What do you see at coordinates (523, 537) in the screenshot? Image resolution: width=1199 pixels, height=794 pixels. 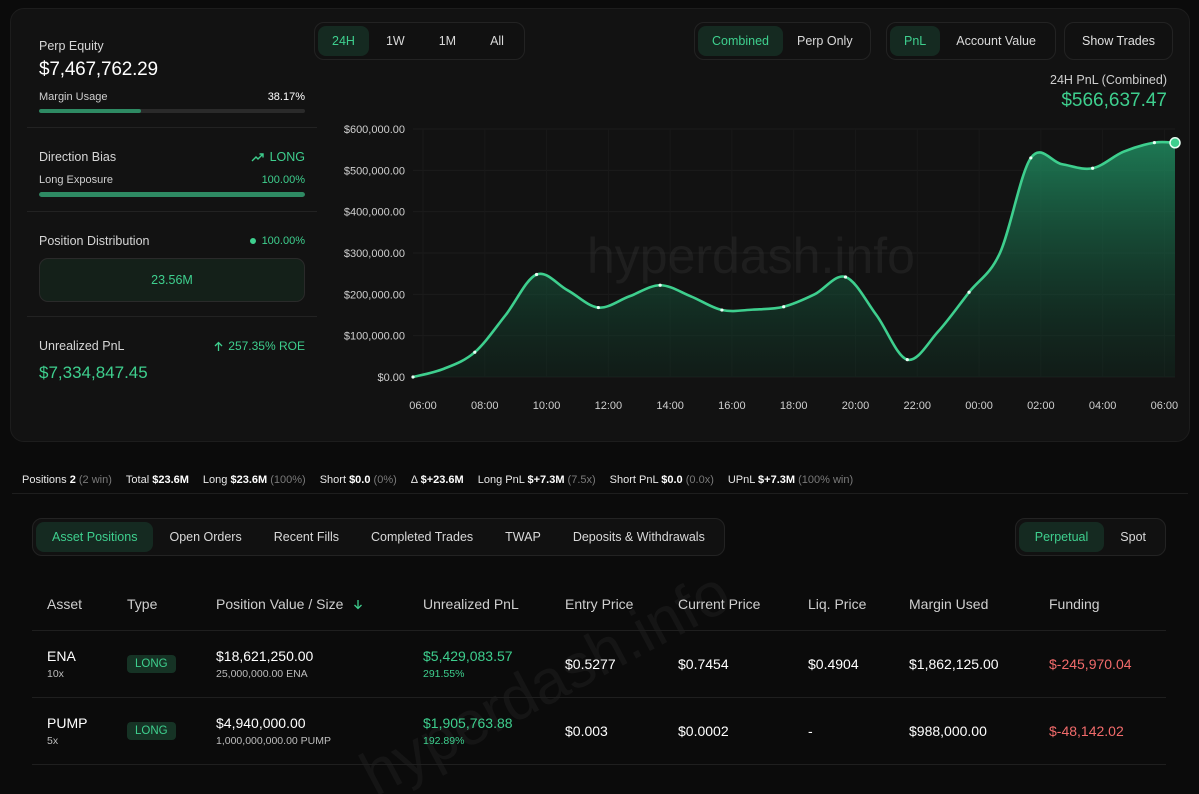 I see `tab-twap: TWAP` at bounding box center [523, 537].